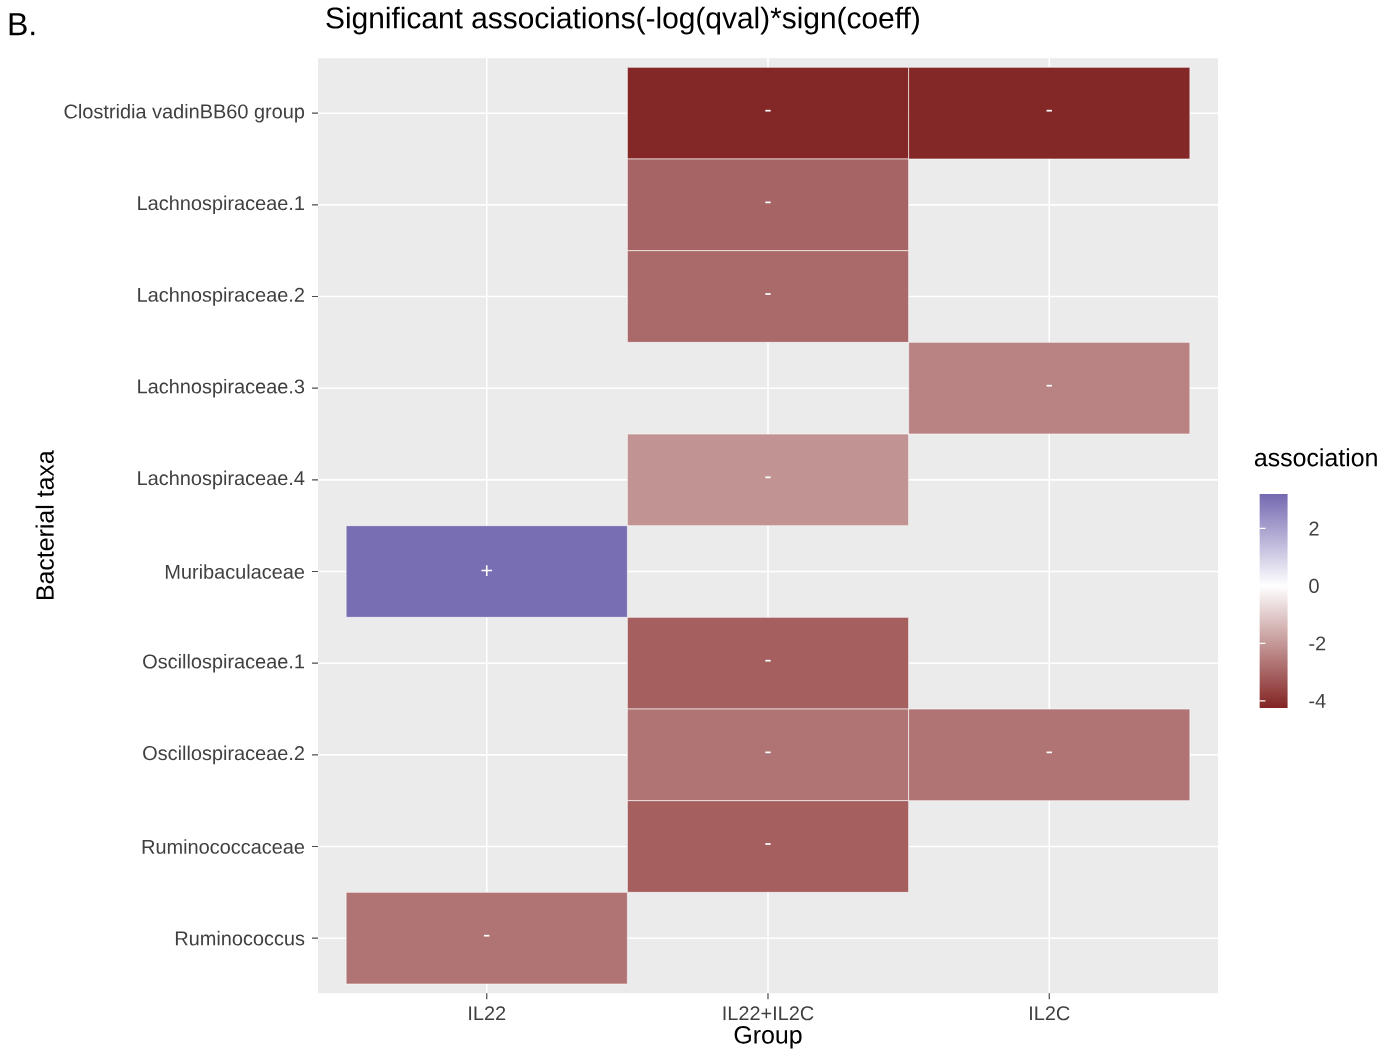 This screenshot has width=1400, height=1060. I want to click on x-tick-label: IL22+IL2C, so click(768, 1013).